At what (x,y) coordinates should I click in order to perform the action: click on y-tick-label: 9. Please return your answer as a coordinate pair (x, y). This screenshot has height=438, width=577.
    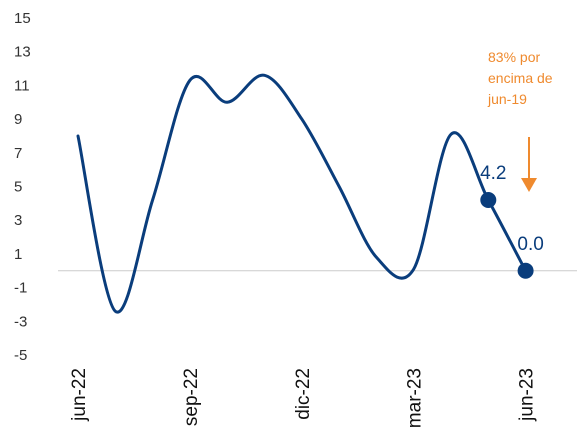
    Looking at the image, I should click on (18, 119).